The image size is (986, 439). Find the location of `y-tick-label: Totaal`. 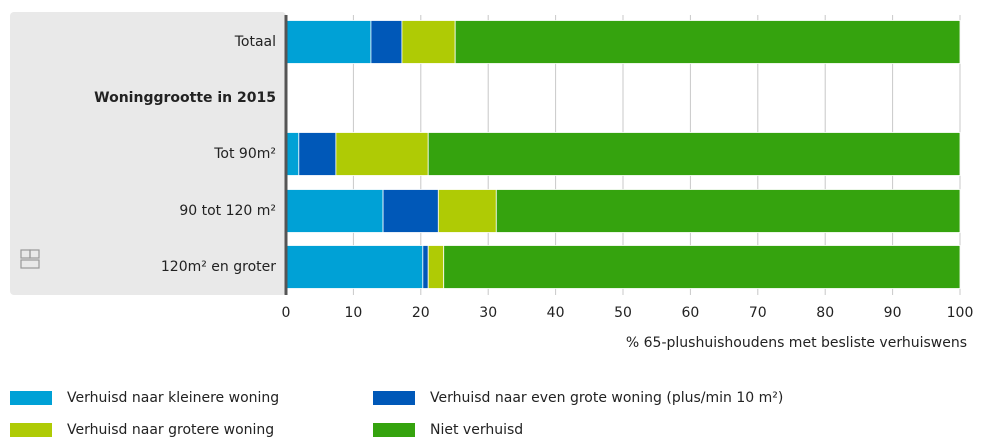

y-tick-label: Totaal is located at coordinates (255, 42).